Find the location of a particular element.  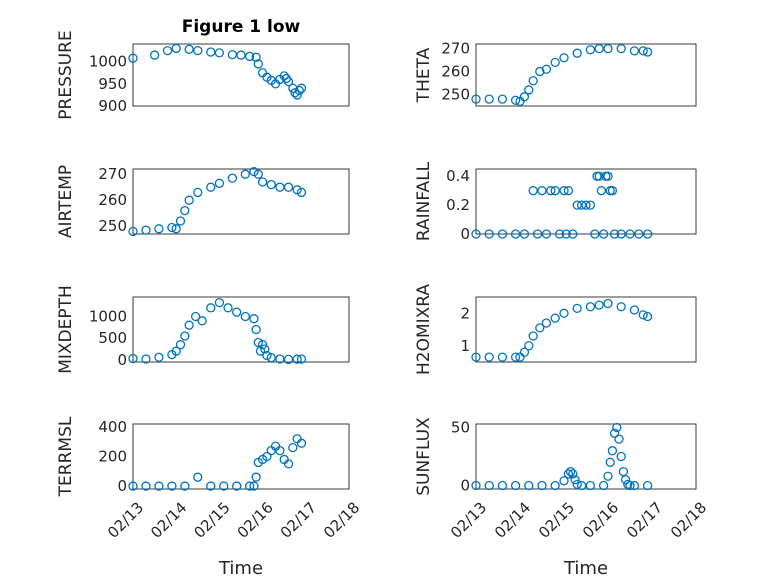

y-tick-label: 50 is located at coordinates (460, 427).